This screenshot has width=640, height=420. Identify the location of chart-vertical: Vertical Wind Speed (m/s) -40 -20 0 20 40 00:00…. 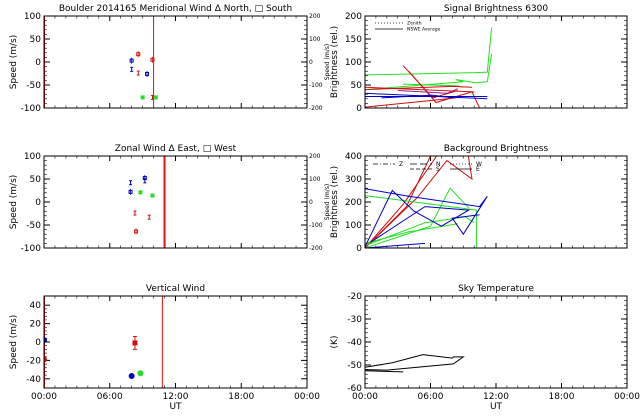
(164, 348).